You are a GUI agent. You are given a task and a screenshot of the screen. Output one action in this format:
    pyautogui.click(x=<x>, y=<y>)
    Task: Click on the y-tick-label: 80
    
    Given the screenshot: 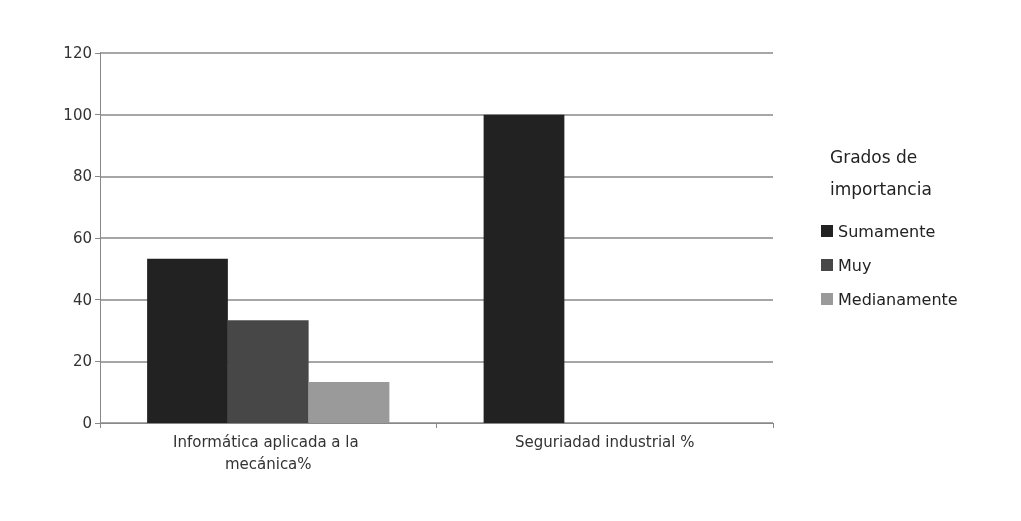 What is the action you would take?
    pyautogui.click(x=82, y=176)
    